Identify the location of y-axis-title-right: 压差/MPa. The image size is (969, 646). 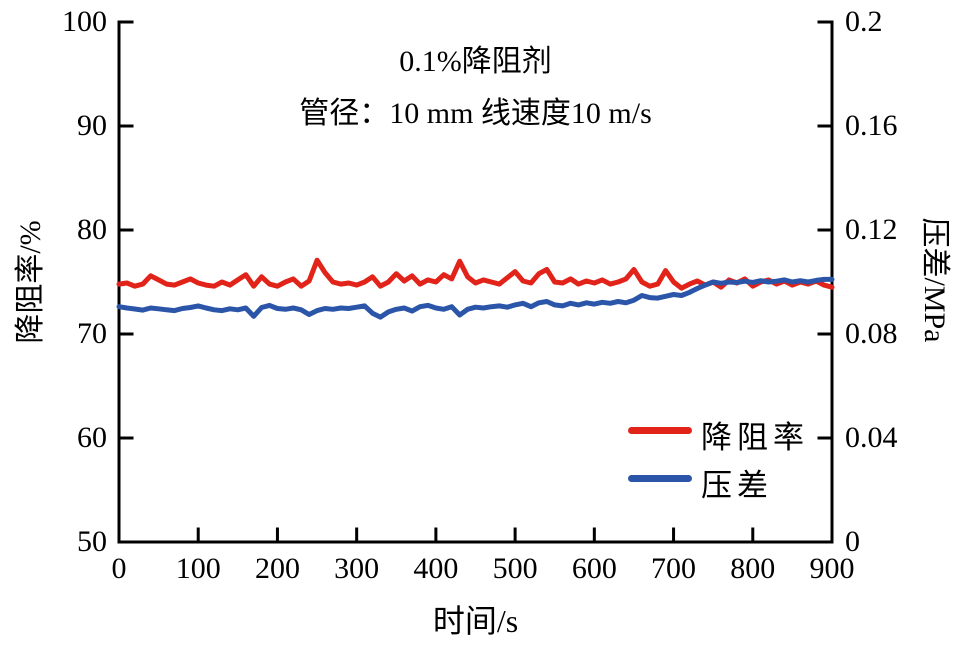
(934, 280).